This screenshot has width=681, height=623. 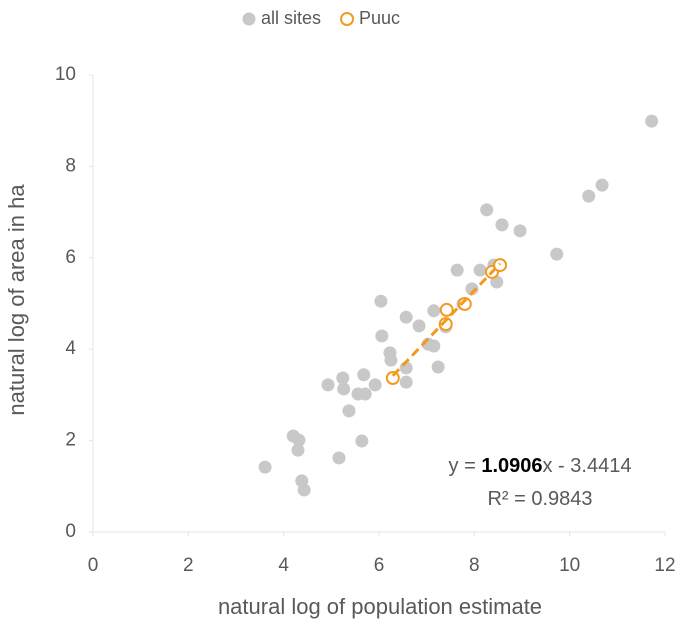 I want to click on x-tick-label: 2, so click(x=188, y=565).